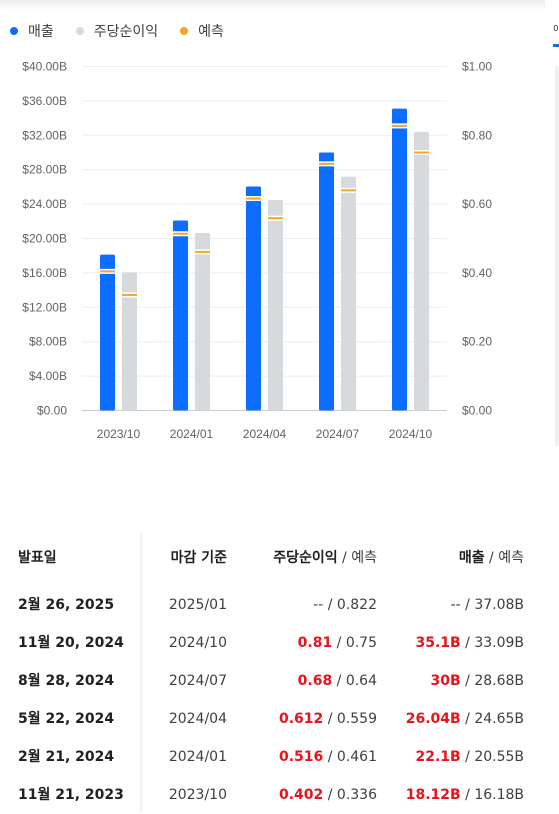 The height and width of the screenshot is (814, 559). Describe the element at coordinates (79, 31) in the screenshot. I see `legend-dot-eps` at that location.